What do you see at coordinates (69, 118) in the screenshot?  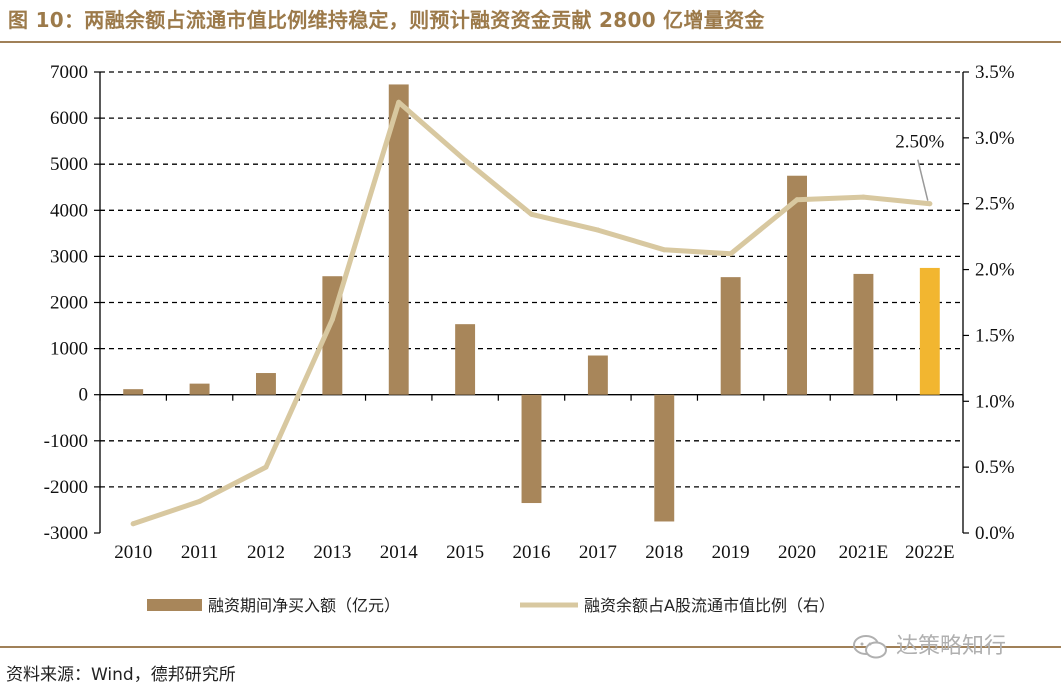 I see `left-tick-label: 6000` at bounding box center [69, 118].